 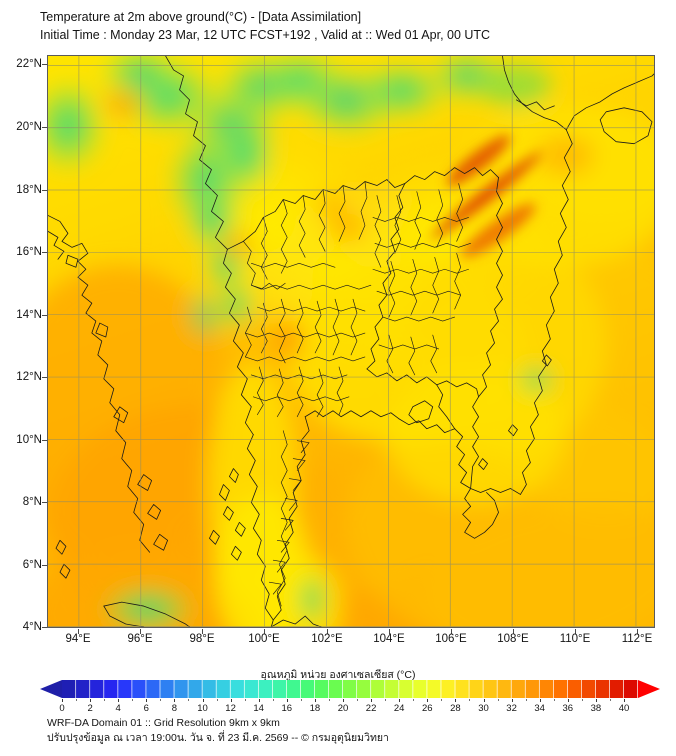 What do you see at coordinates (455, 708) in the screenshot?
I see `colorbar-tick-label: 28` at bounding box center [455, 708].